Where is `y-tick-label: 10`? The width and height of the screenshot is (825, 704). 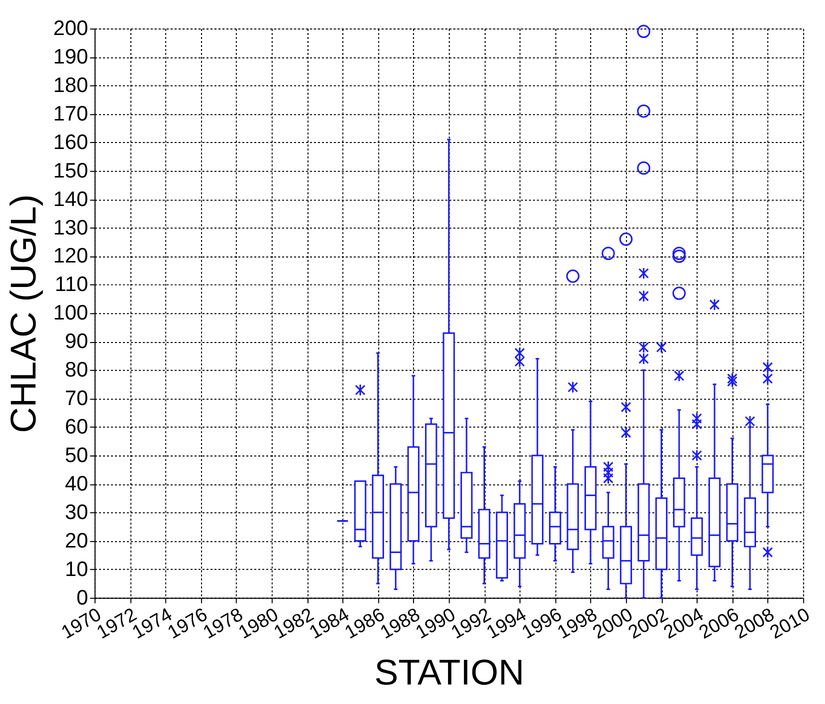 y-tick-label: 10 is located at coordinates (76, 569).